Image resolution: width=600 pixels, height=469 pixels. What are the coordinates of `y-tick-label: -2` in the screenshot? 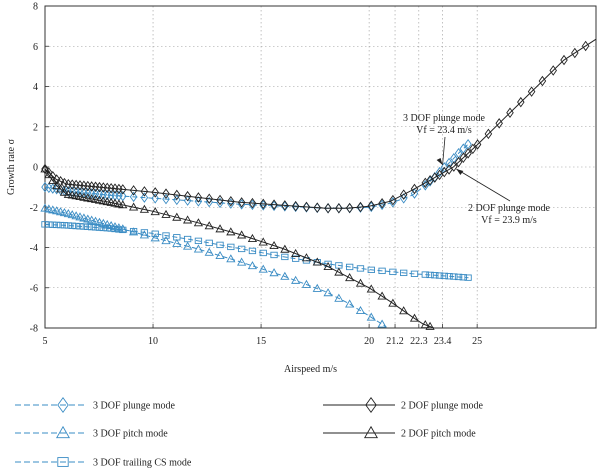 It's located at (34, 208).